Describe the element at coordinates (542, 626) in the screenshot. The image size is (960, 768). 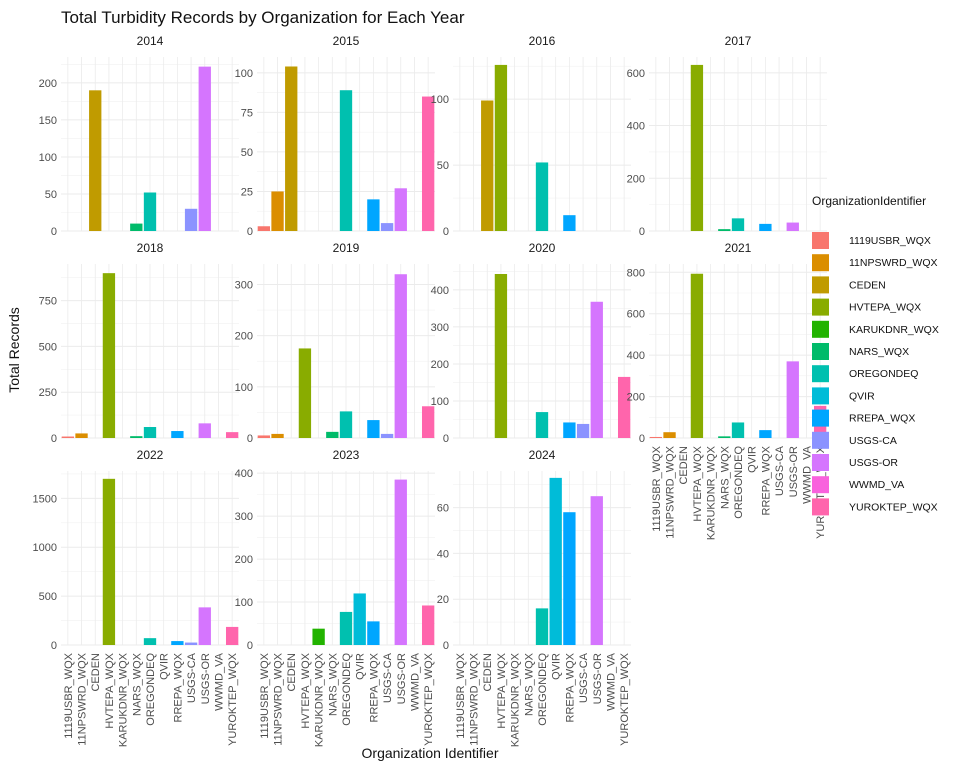
I see `bar-2024-OREGONDEQ` at that location.